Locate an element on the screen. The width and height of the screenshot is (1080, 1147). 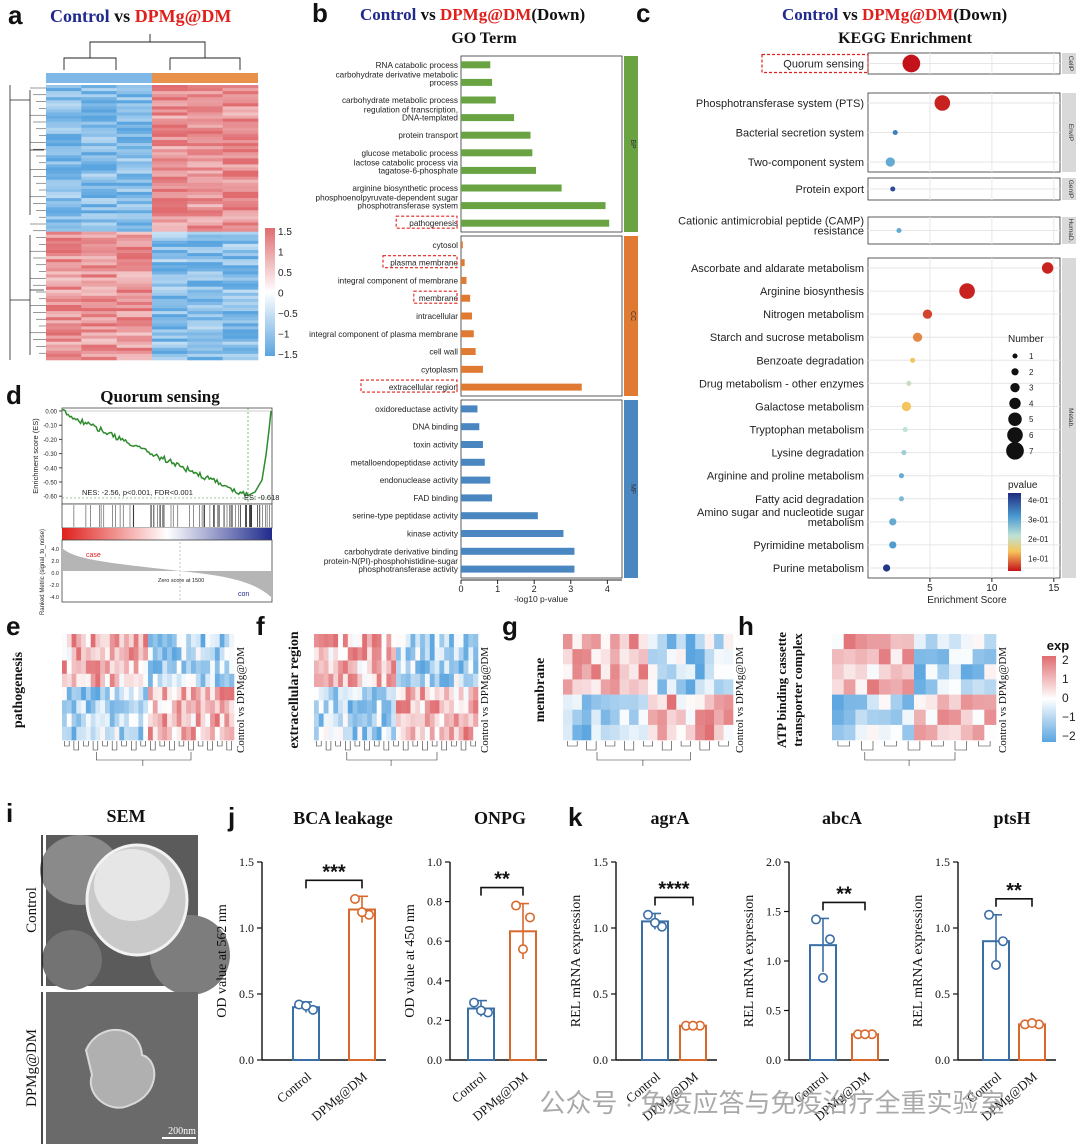
gsea-rank-gradient is located at coordinates (167, 534).